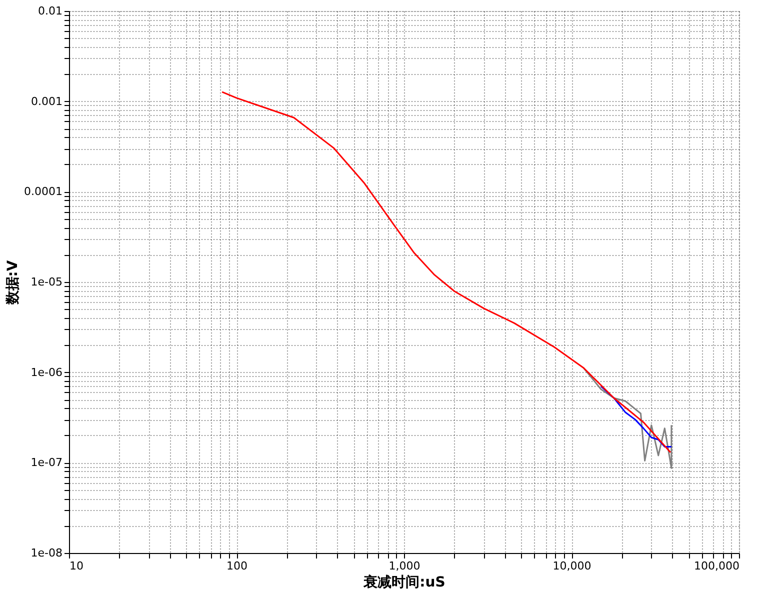 The width and height of the screenshot is (772, 595). What do you see at coordinates (46, 372) in the screenshot?
I see `y-tick-label: 1e-06` at bounding box center [46, 372].